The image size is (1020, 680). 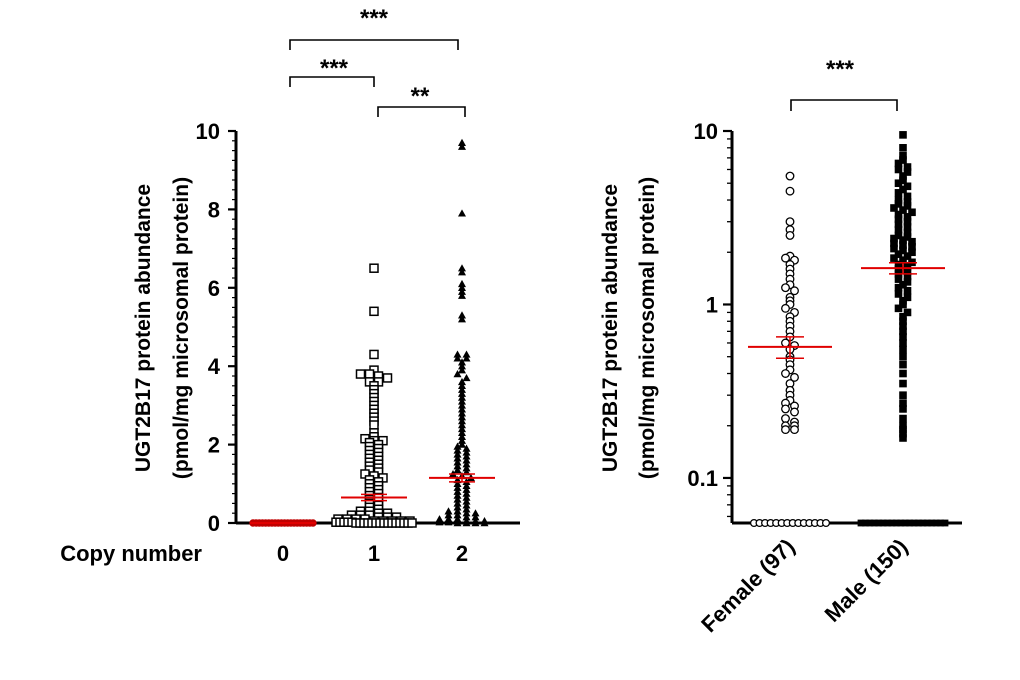 What do you see at coordinates (647, 328) in the screenshot?
I see `right-ylabel-units: (pmol/mg microsomal protein)` at bounding box center [647, 328].